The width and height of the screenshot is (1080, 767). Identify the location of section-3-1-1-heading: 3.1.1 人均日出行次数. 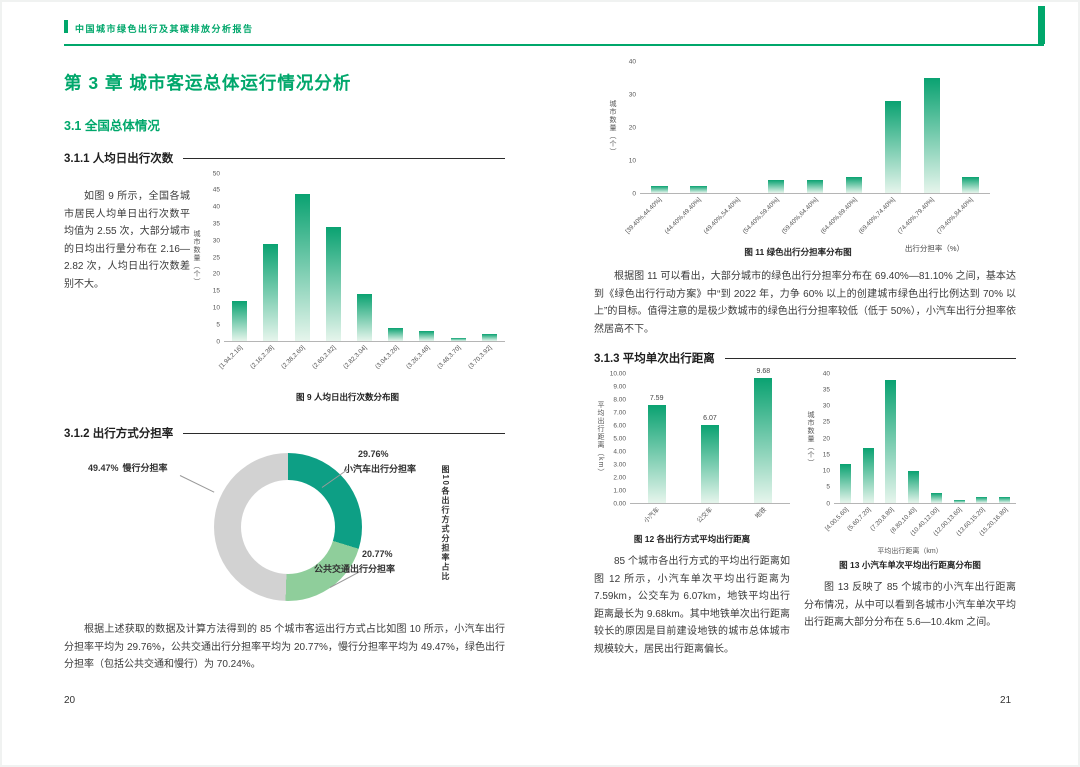
(284, 158).